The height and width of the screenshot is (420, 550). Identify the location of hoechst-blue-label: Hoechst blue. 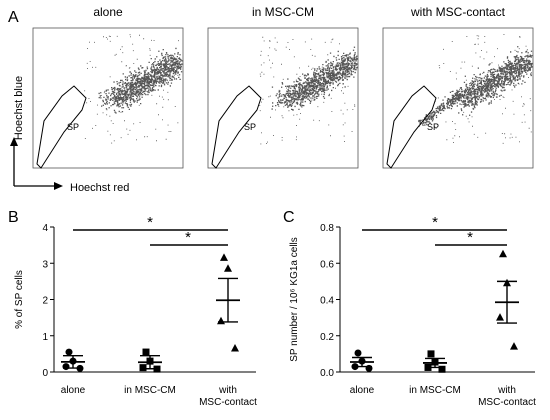
(19, 108).